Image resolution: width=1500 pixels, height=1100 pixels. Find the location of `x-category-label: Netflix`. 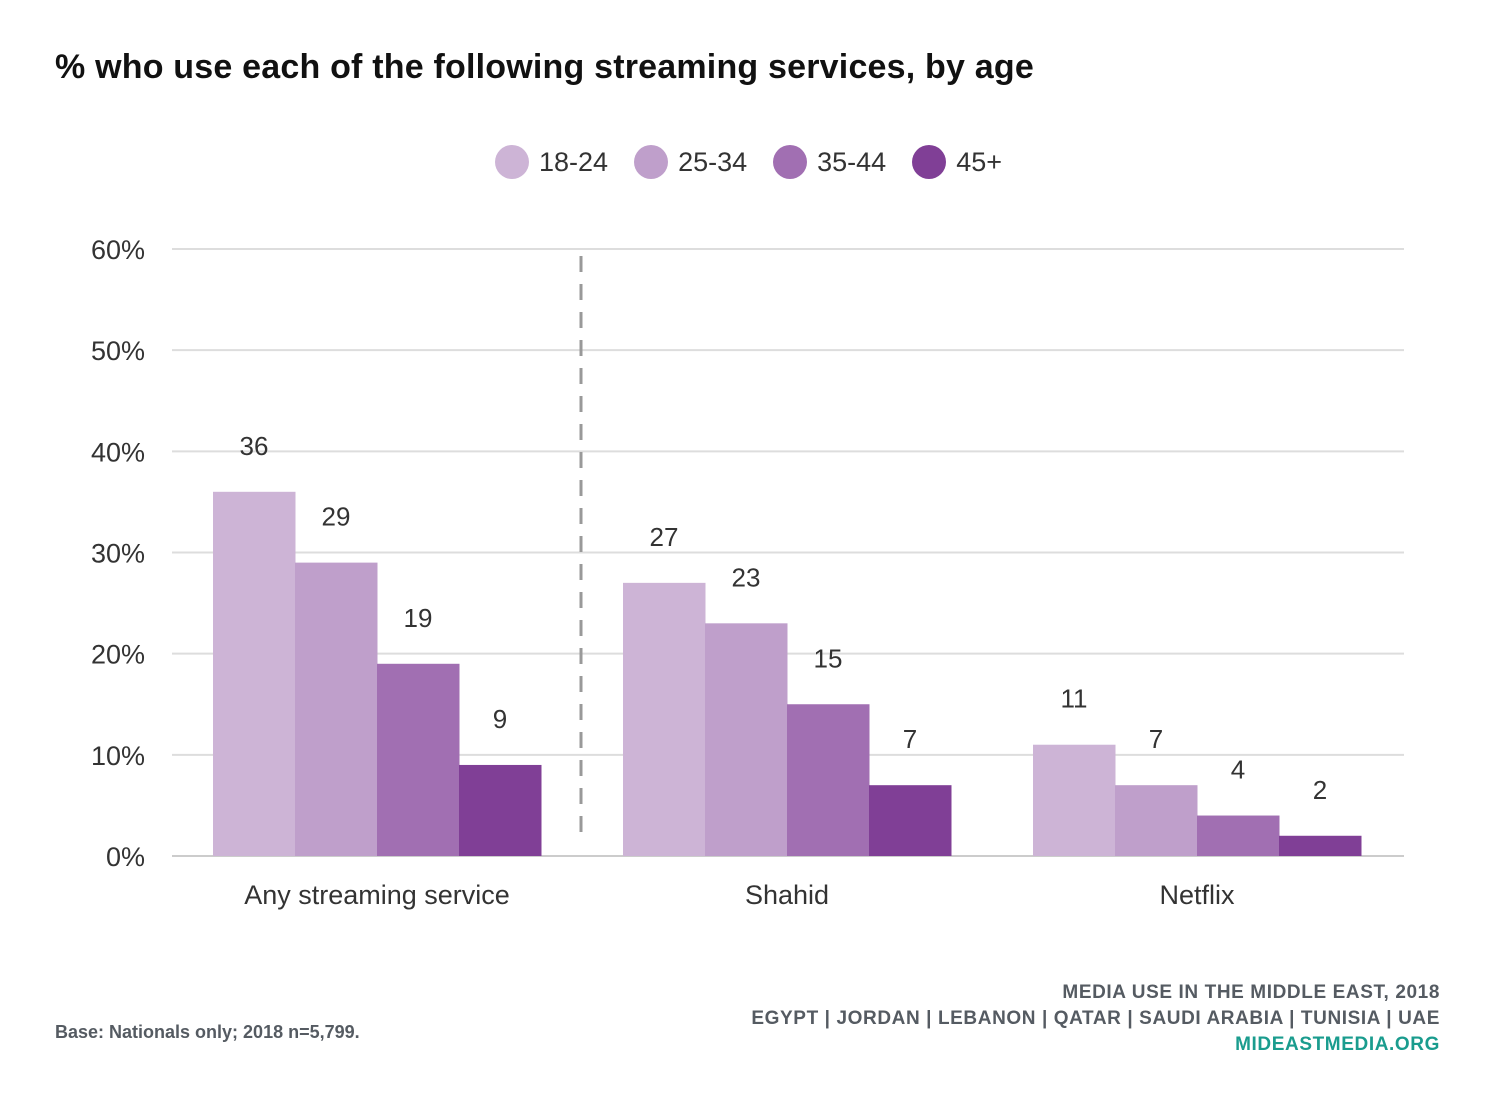

x-category-label: Netflix is located at coordinates (1197, 895).